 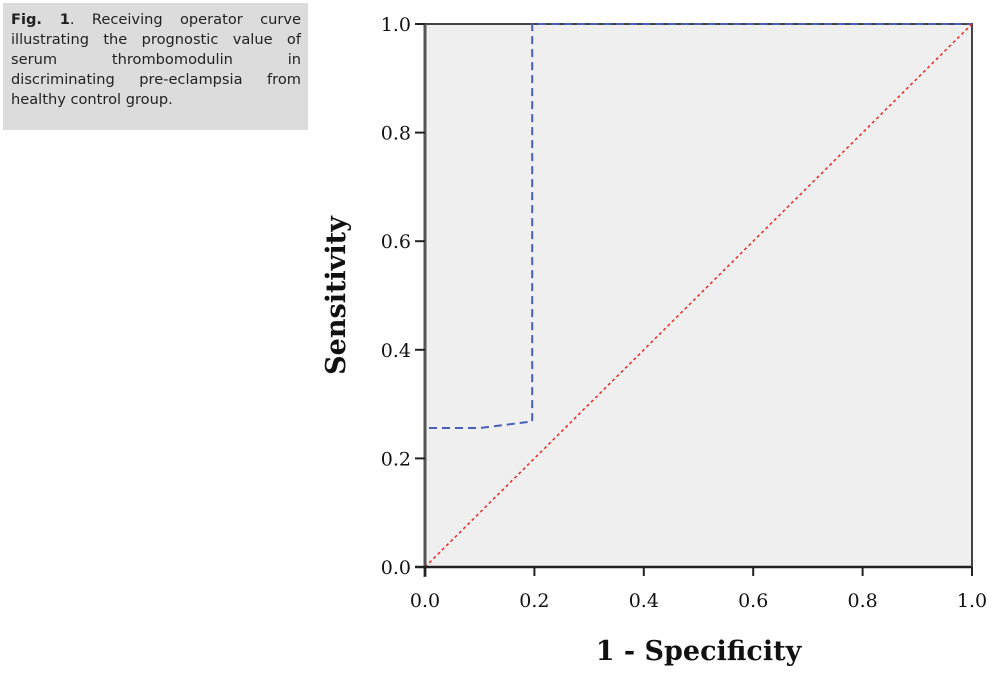 What do you see at coordinates (396, 134) in the screenshot?
I see `y-tick-label: 0.8` at bounding box center [396, 134].